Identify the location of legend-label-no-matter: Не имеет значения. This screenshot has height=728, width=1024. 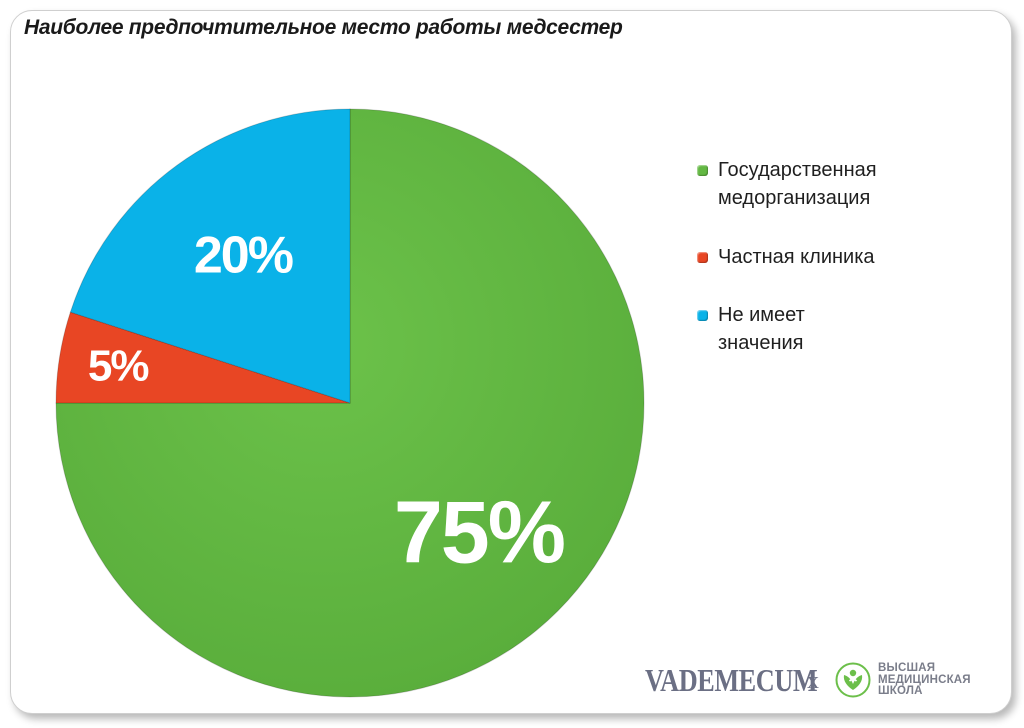
(761, 329).